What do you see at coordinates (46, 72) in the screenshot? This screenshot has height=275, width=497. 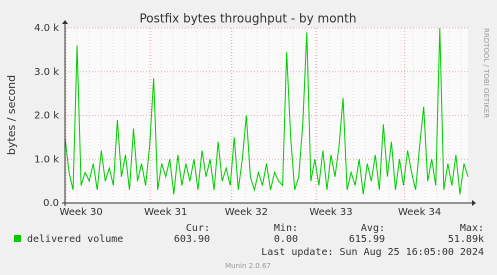 I see `y-tick-label: 3.0 k` at bounding box center [46, 72].